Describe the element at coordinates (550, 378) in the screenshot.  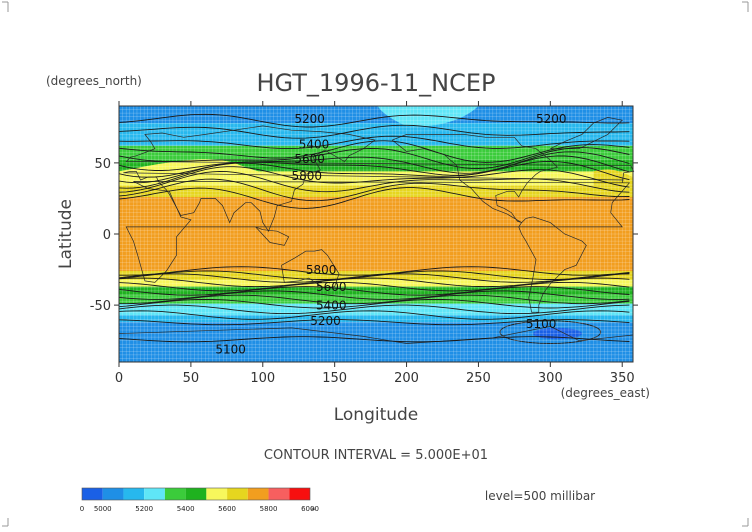
I see `x-tick-label: 300` at that location.